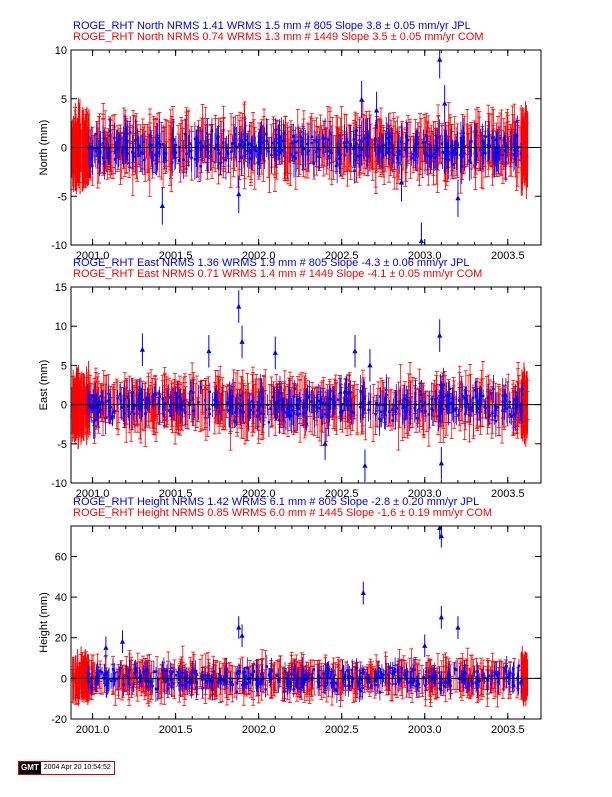  Describe the element at coordinates (64, 100) in the screenshot. I see `y-tick-label: 5` at that location.